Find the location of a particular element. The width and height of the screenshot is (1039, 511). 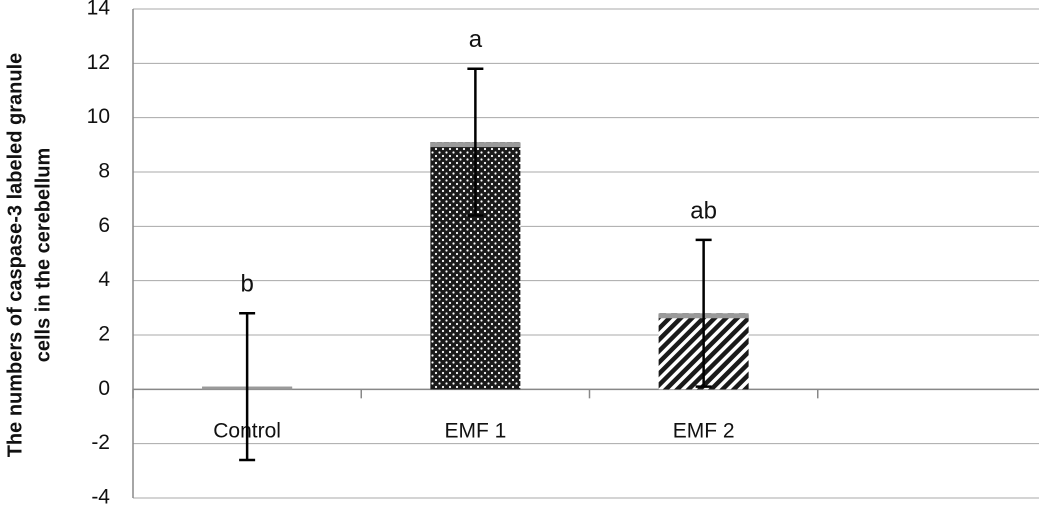

x-tick-label: EMF 1 is located at coordinates (475, 431).